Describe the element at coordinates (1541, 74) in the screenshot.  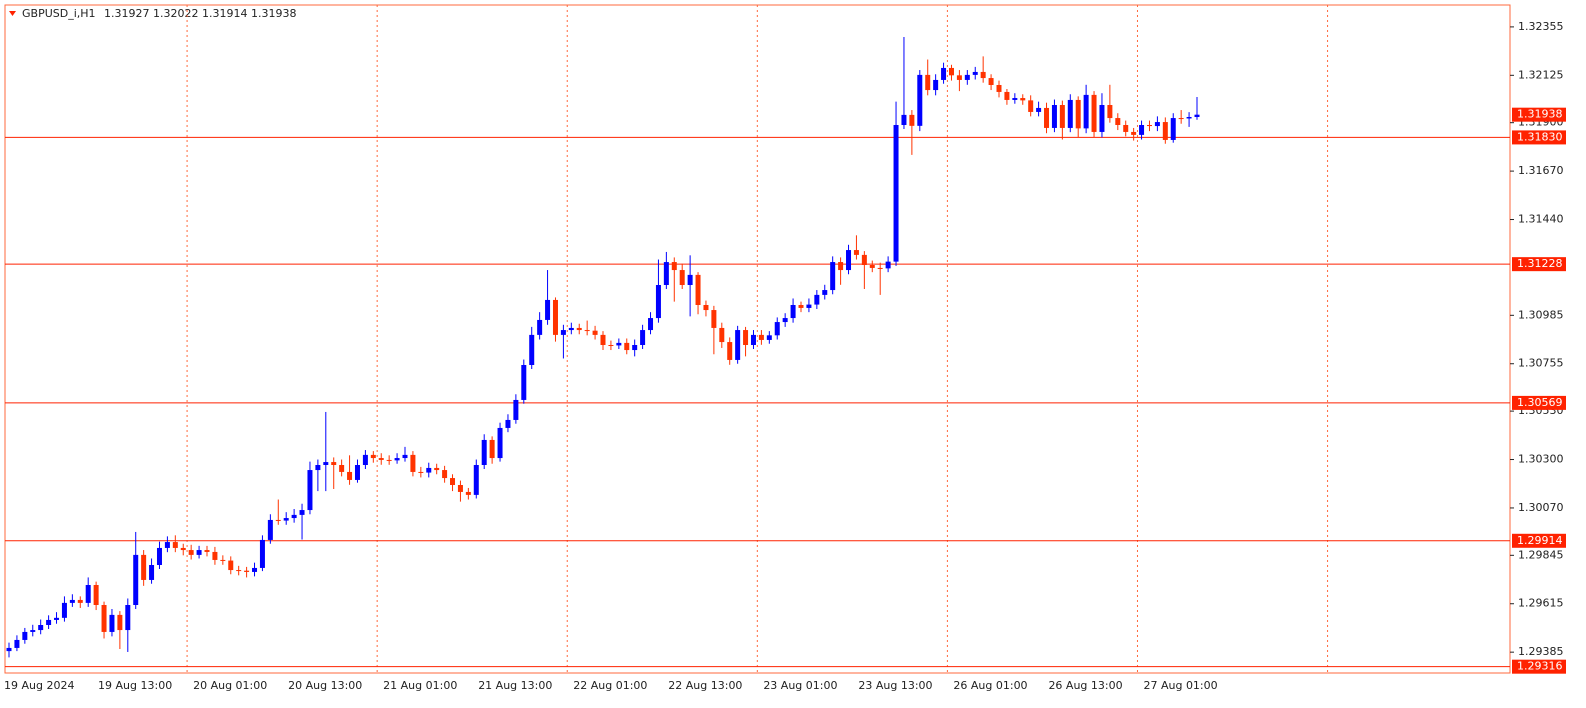
I see `y-tick-label: 1.32125` at that location.